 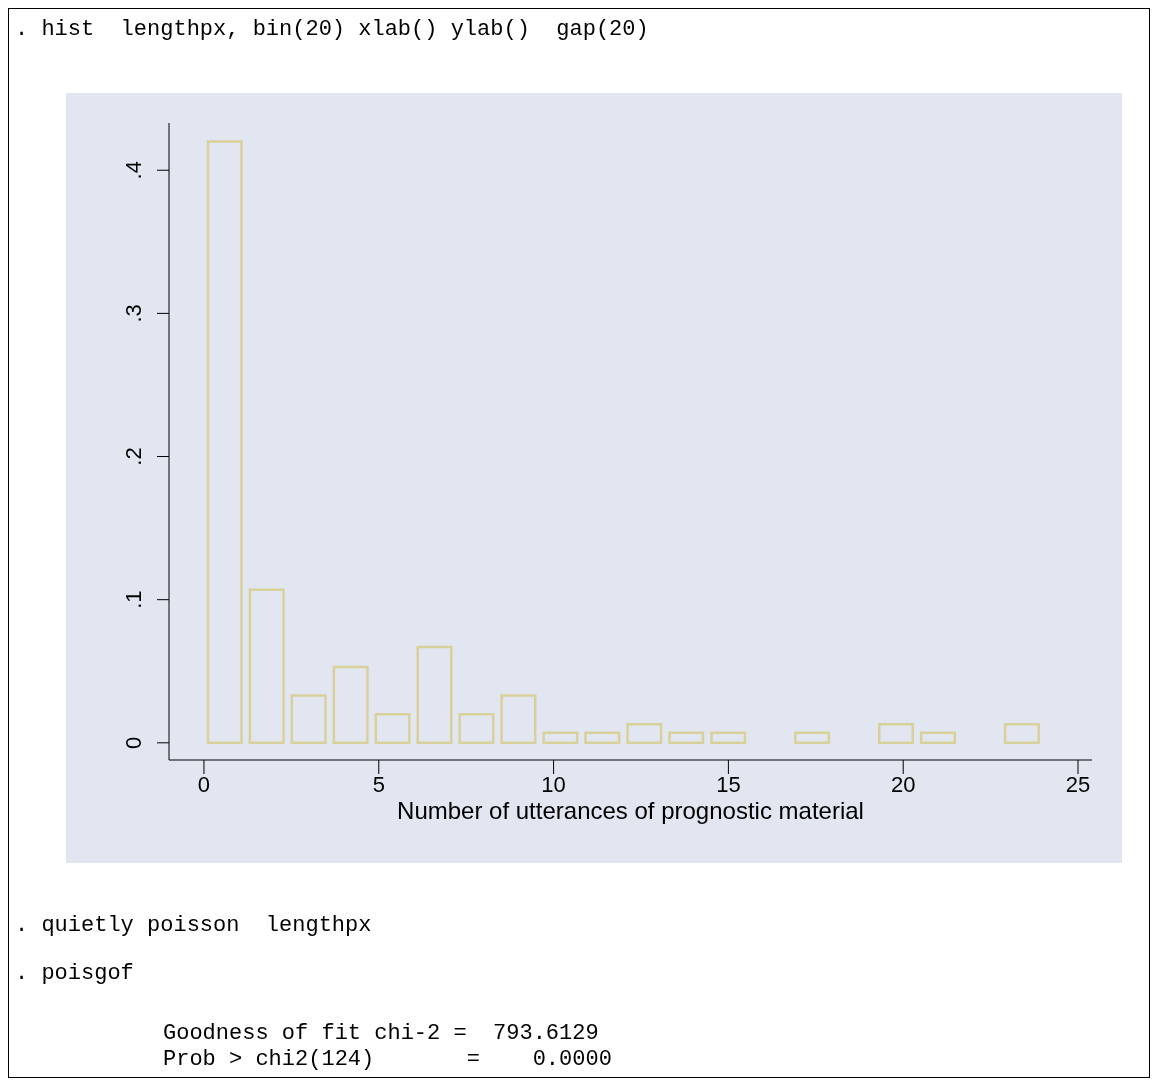 What do you see at coordinates (728, 784) in the screenshot?
I see `x-tick-label: 15` at bounding box center [728, 784].